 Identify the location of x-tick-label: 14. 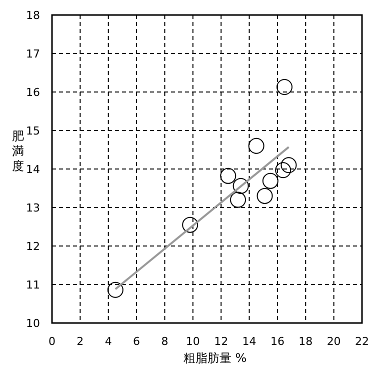
(249, 341).